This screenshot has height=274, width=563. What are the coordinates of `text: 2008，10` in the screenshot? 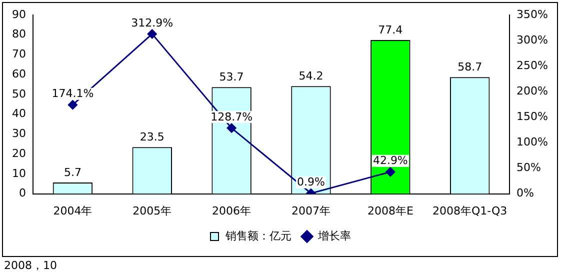 It's located at (30, 265).